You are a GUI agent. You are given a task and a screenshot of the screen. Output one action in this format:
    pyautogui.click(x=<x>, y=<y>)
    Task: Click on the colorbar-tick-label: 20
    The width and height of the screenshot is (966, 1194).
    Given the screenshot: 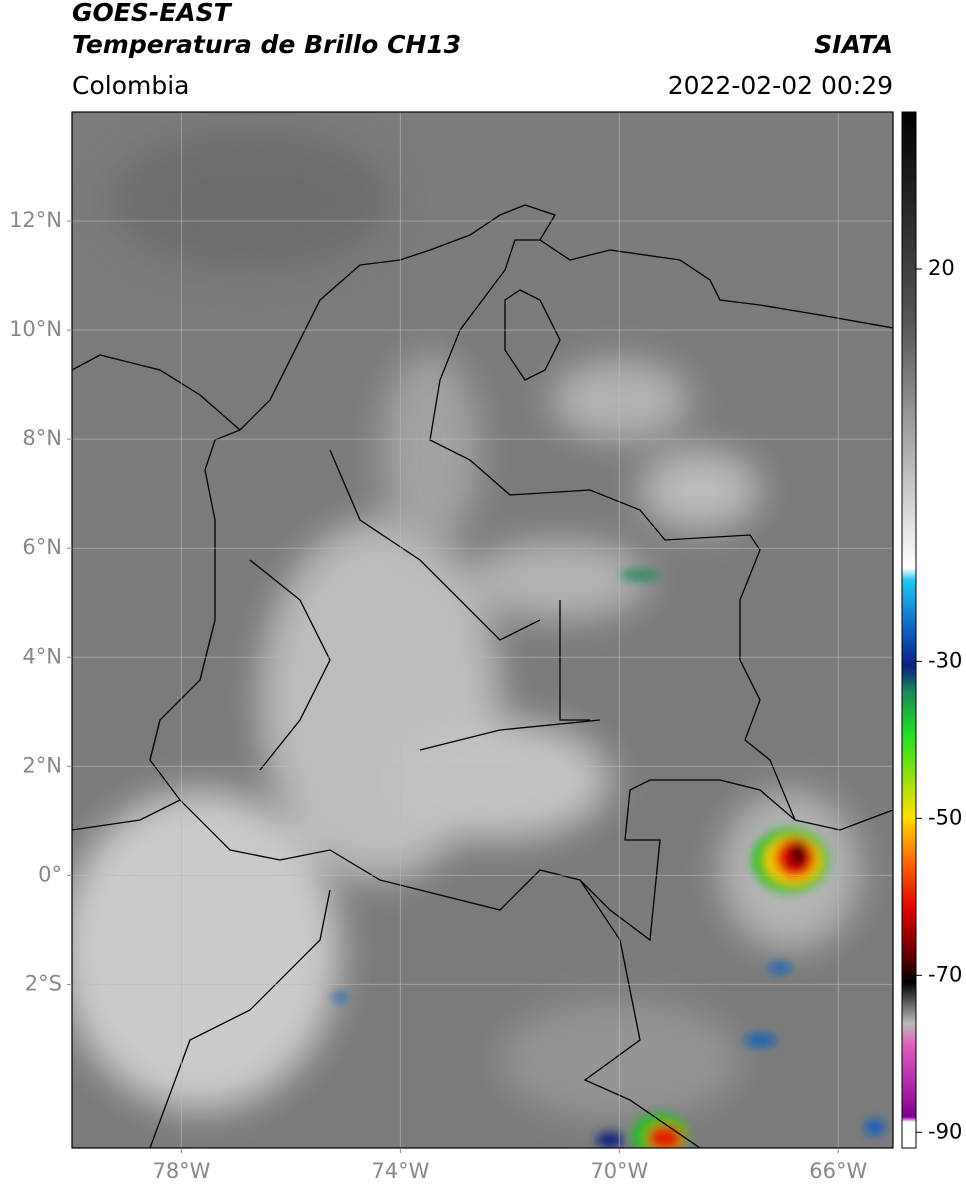 What is the action you would take?
    pyautogui.click(x=941, y=268)
    